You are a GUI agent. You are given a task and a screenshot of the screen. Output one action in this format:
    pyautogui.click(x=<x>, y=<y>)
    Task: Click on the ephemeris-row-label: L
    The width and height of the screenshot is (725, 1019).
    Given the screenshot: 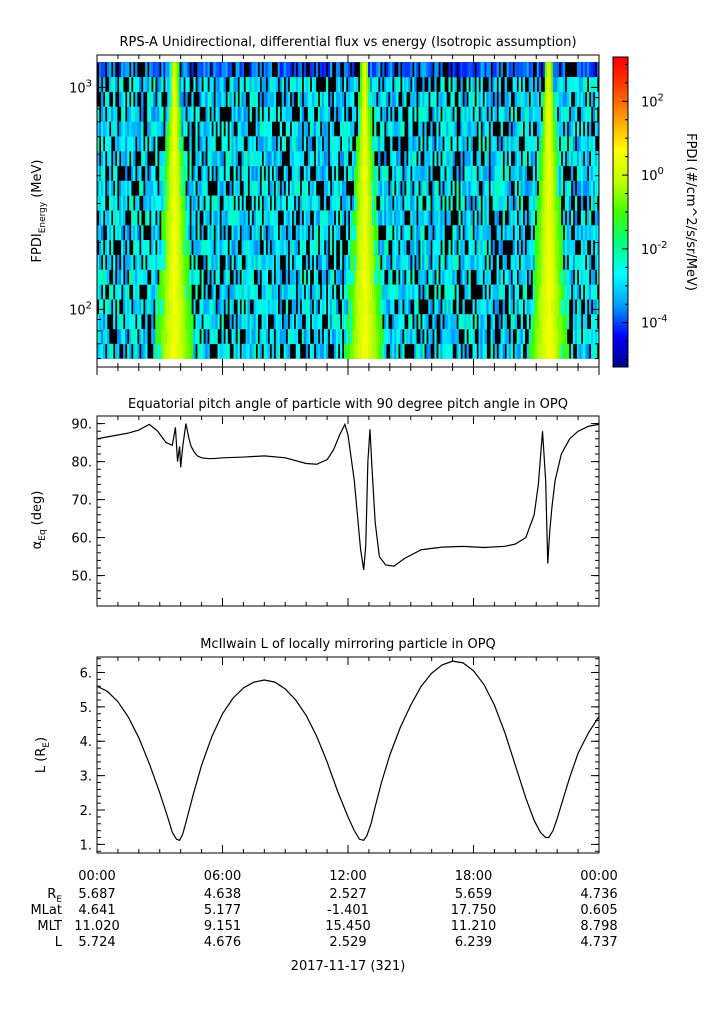 What is the action you would take?
    pyautogui.click(x=59, y=942)
    